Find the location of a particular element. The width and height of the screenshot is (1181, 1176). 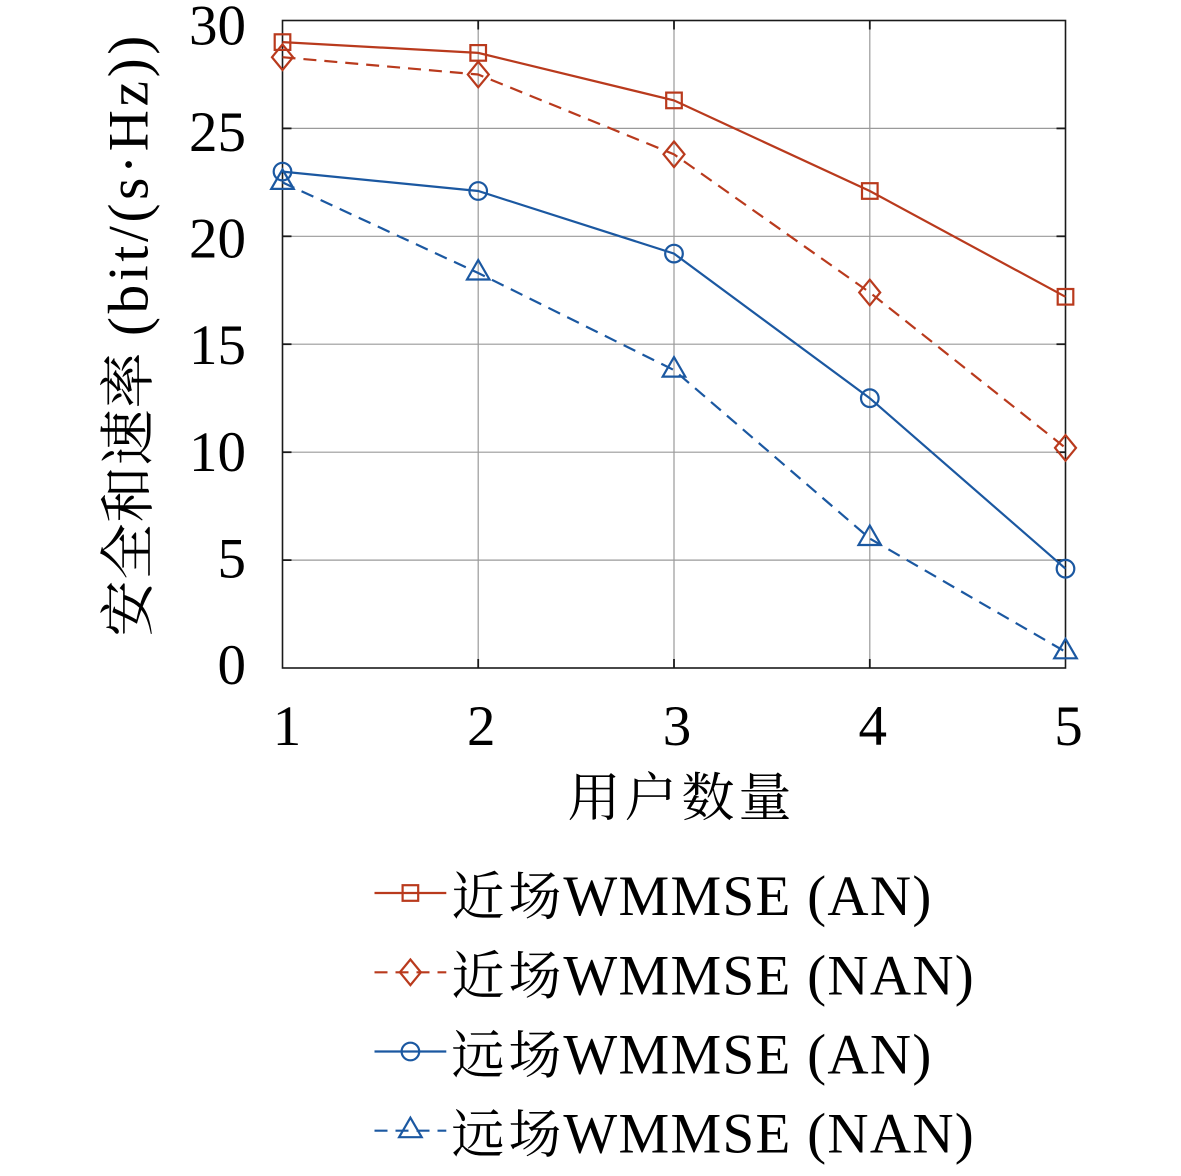

svg-text: (bit/(s·Hz)) is located at coordinates (129, 184).